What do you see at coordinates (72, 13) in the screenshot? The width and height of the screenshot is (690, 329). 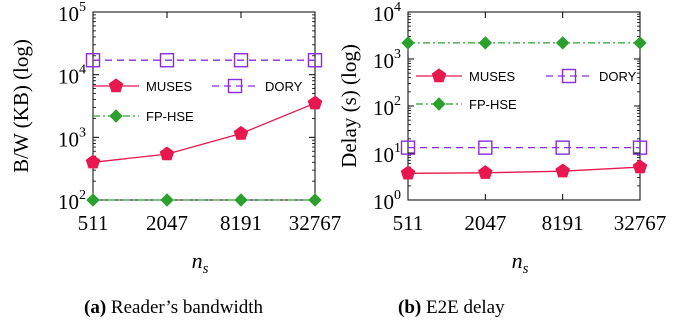 I see `y-tick-label: 10⁵` at bounding box center [72, 13].